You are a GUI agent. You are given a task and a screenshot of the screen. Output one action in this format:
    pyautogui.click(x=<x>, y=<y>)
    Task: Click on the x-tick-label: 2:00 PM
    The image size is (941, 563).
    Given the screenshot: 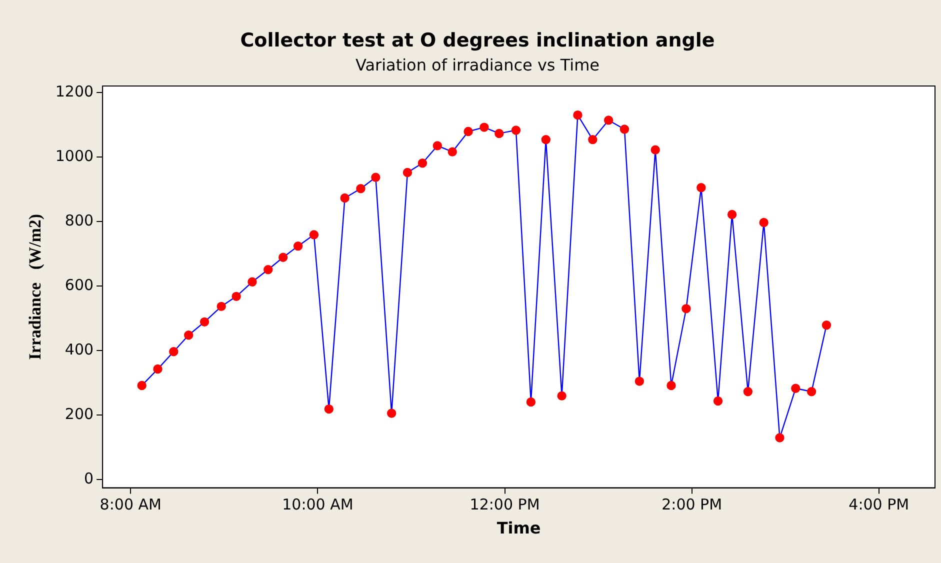 What is the action you would take?
    pyautogui.click(x=692, y=505)
    